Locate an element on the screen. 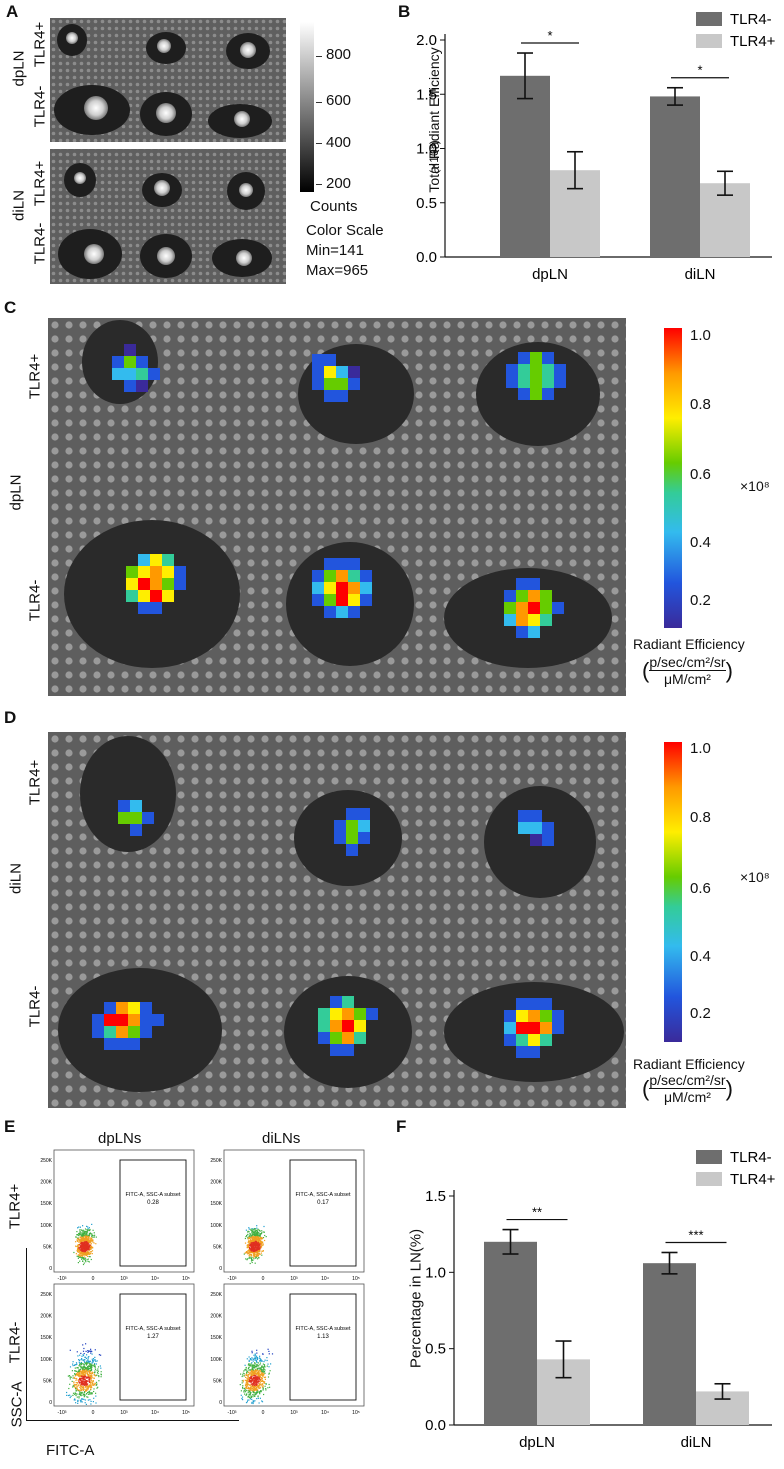 The width and height of the screenshot is (784, 1469). flow-plot-2-gate-value: 1.27 is located at coordinates (153, 1337).